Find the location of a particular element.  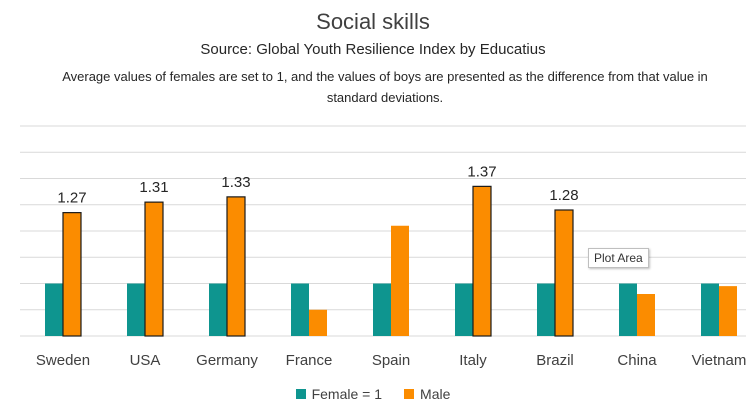

x-tick-label: France is located at coordinates (309, 360).